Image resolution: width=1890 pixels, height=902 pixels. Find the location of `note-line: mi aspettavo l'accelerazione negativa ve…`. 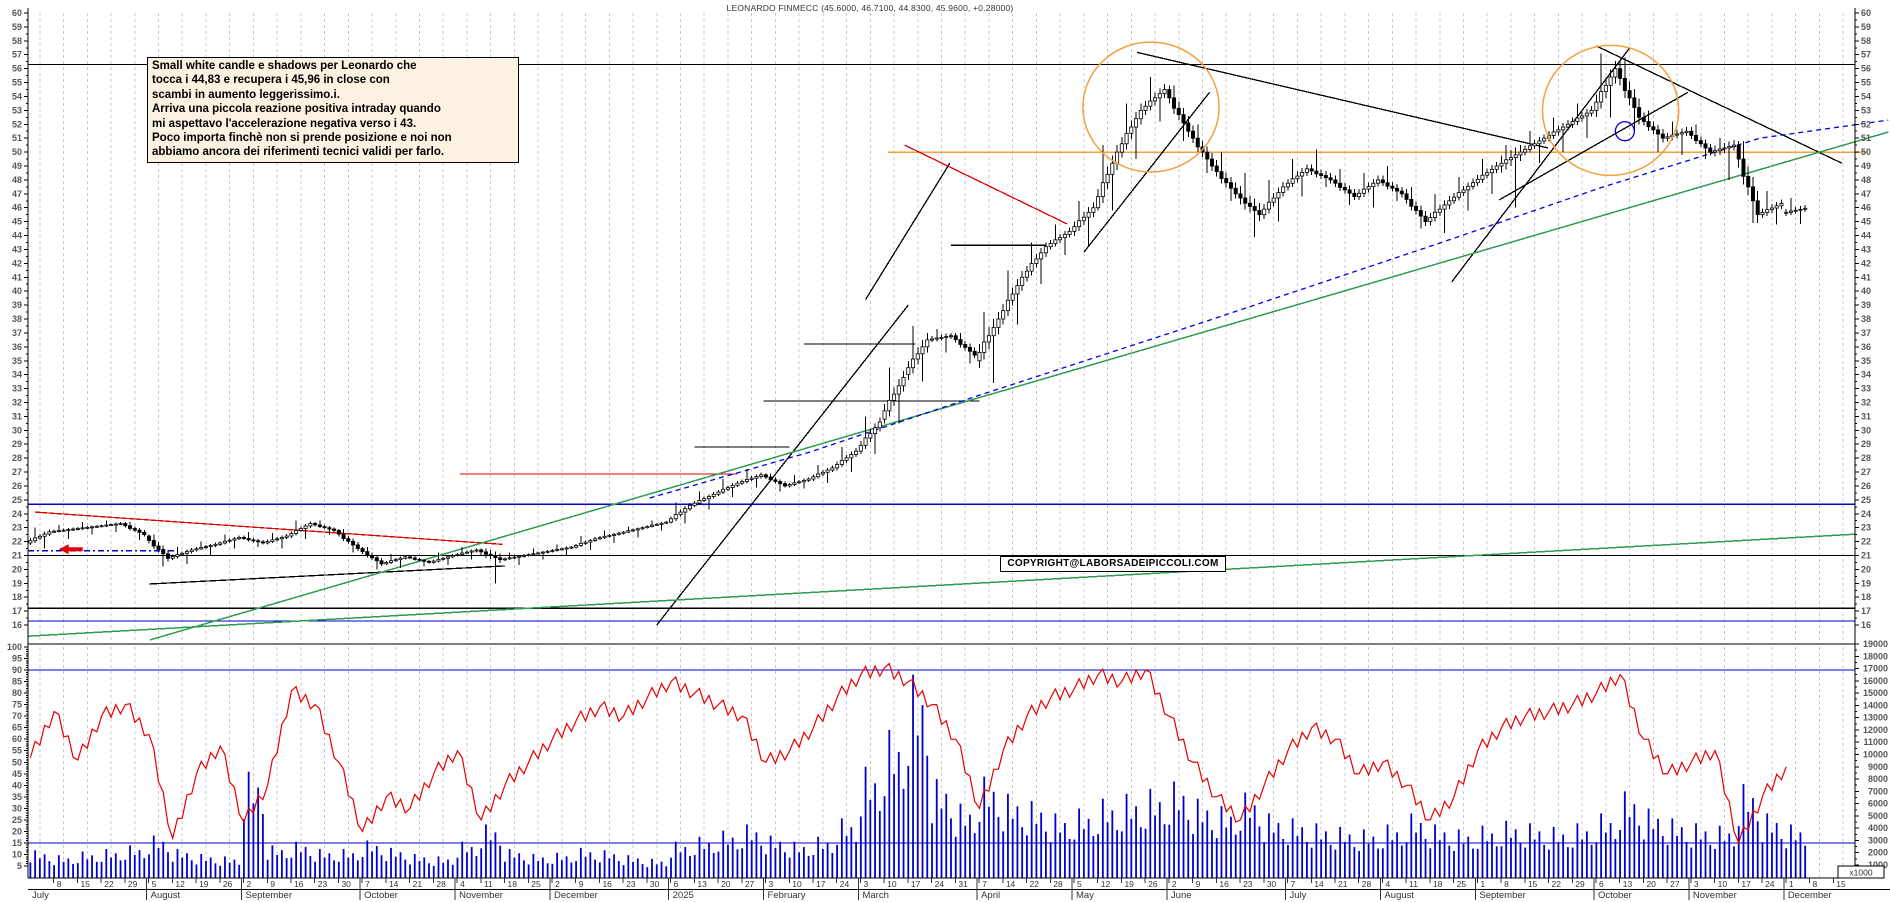

note-line: mi aspettavo l'accelerazione negativa ve… is located at coordinates (284, 123).